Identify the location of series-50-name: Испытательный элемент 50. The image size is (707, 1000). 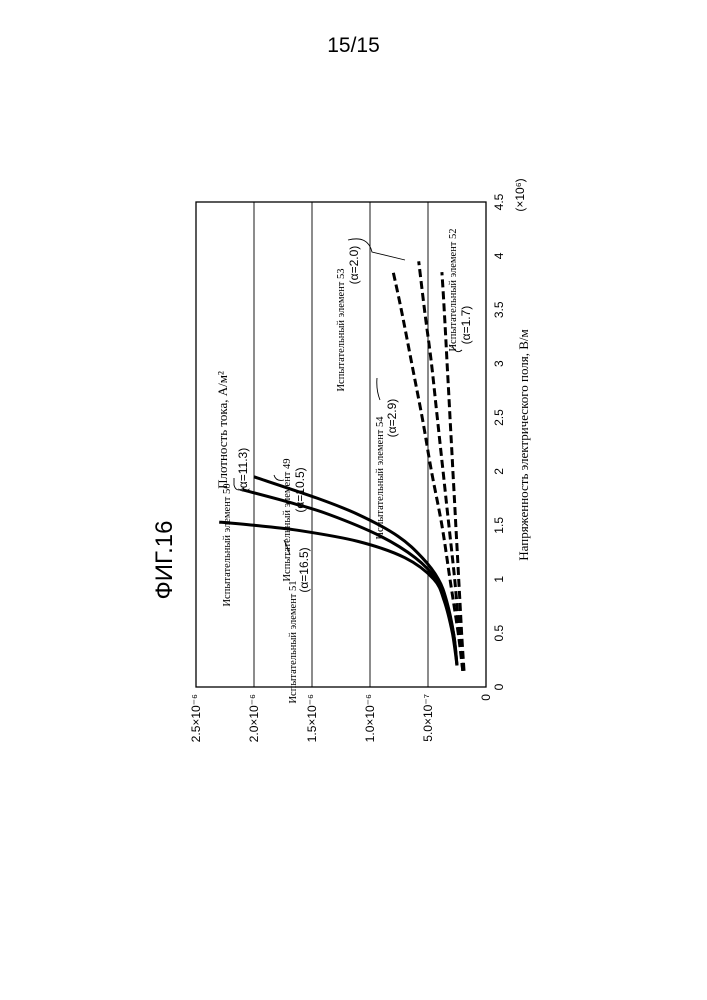
(227, 544).